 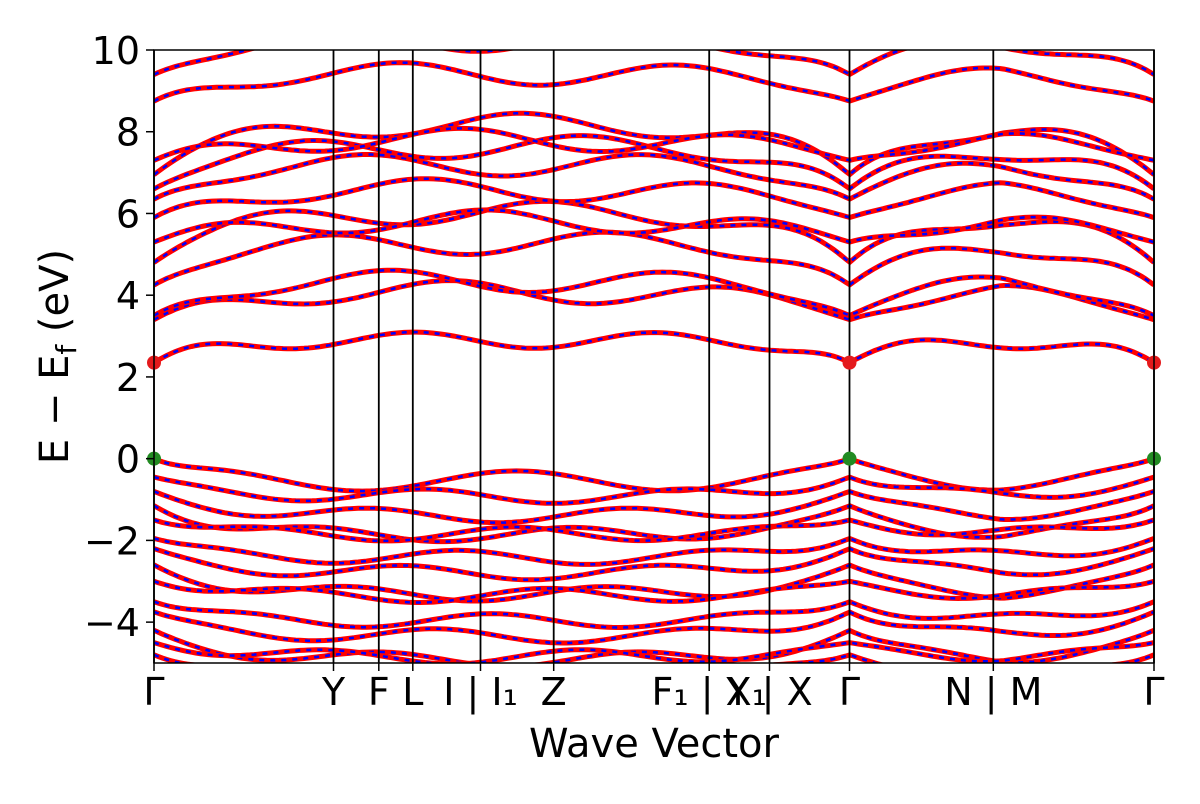 What do you see at coordinates (55, 410) in the screenshot?
I see `y-axis-label-main: E − E` at bounding box center [55, 410].